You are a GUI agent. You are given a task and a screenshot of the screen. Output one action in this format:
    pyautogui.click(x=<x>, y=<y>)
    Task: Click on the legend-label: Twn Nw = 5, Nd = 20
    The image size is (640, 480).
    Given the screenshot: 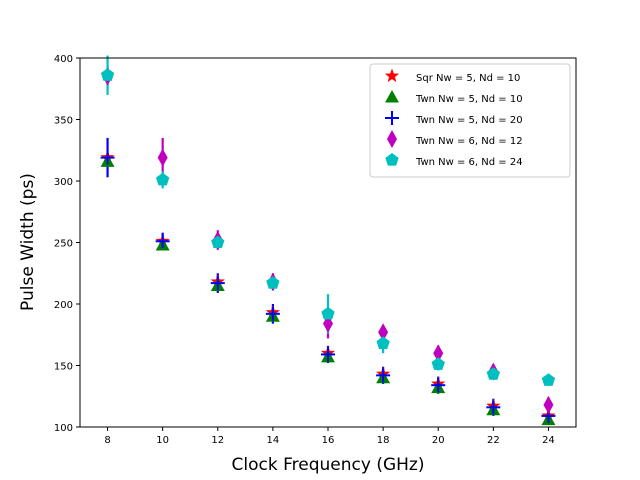 What is the action you would take?
    pyautogui.click(x=469, y=120)
    